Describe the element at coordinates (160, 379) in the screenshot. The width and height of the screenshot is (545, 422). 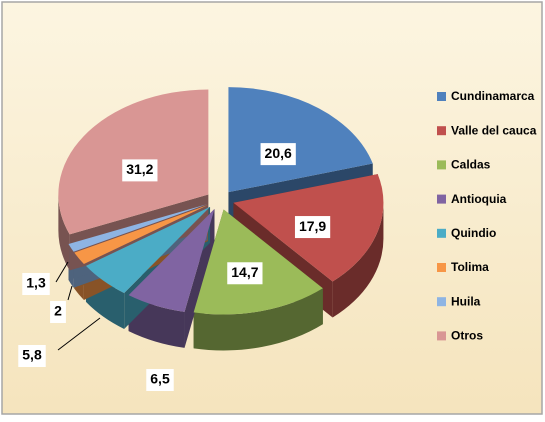
I see `data-label: 6,5` at that location.